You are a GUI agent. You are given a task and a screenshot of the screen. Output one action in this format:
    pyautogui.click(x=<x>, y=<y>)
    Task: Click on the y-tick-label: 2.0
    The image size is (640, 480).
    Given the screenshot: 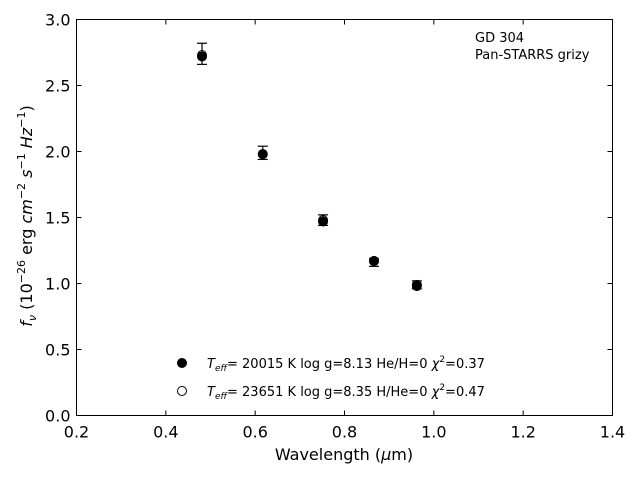 What is the action you would take?
    pyautogui.click(x=57, y=152)
    